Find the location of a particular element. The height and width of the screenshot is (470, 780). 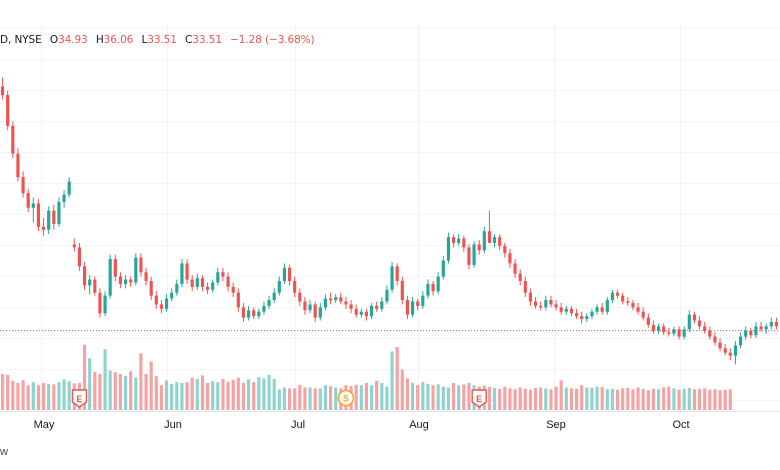

split-marker: S is located at coordinates (346, 398).